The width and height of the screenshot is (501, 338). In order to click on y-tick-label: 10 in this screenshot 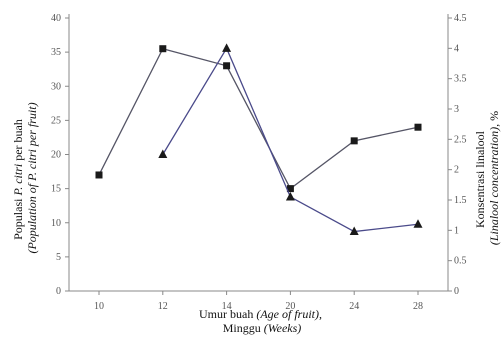, I will do `click(56, 223)`.